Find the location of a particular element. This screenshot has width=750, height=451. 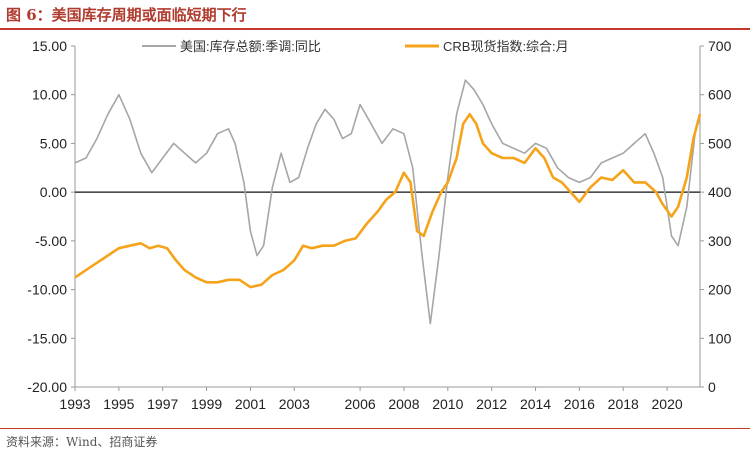

x-tick-label: 2020 is located at coordinates (667, 404).